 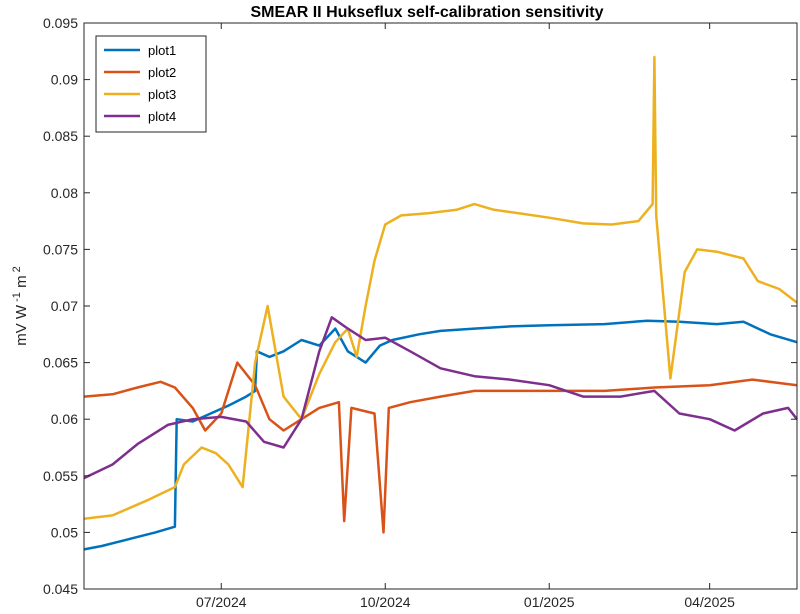 What do you see at coordinates (162, 116) in the screenshot?
I see `legend-label-plot4: plot4` at bounding box center [162, 116].